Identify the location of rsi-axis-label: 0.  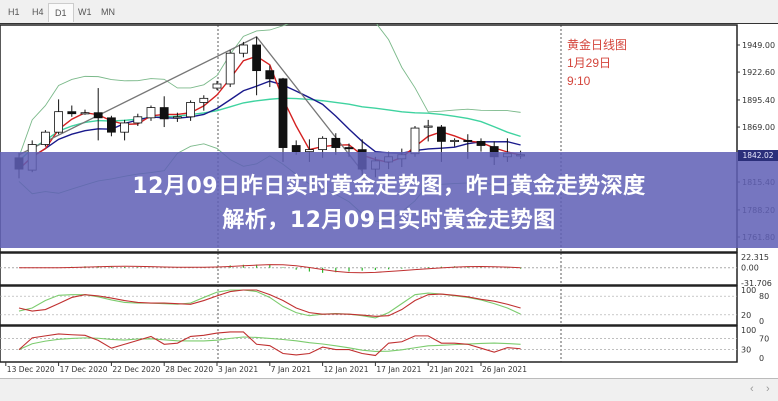
(761, 358).